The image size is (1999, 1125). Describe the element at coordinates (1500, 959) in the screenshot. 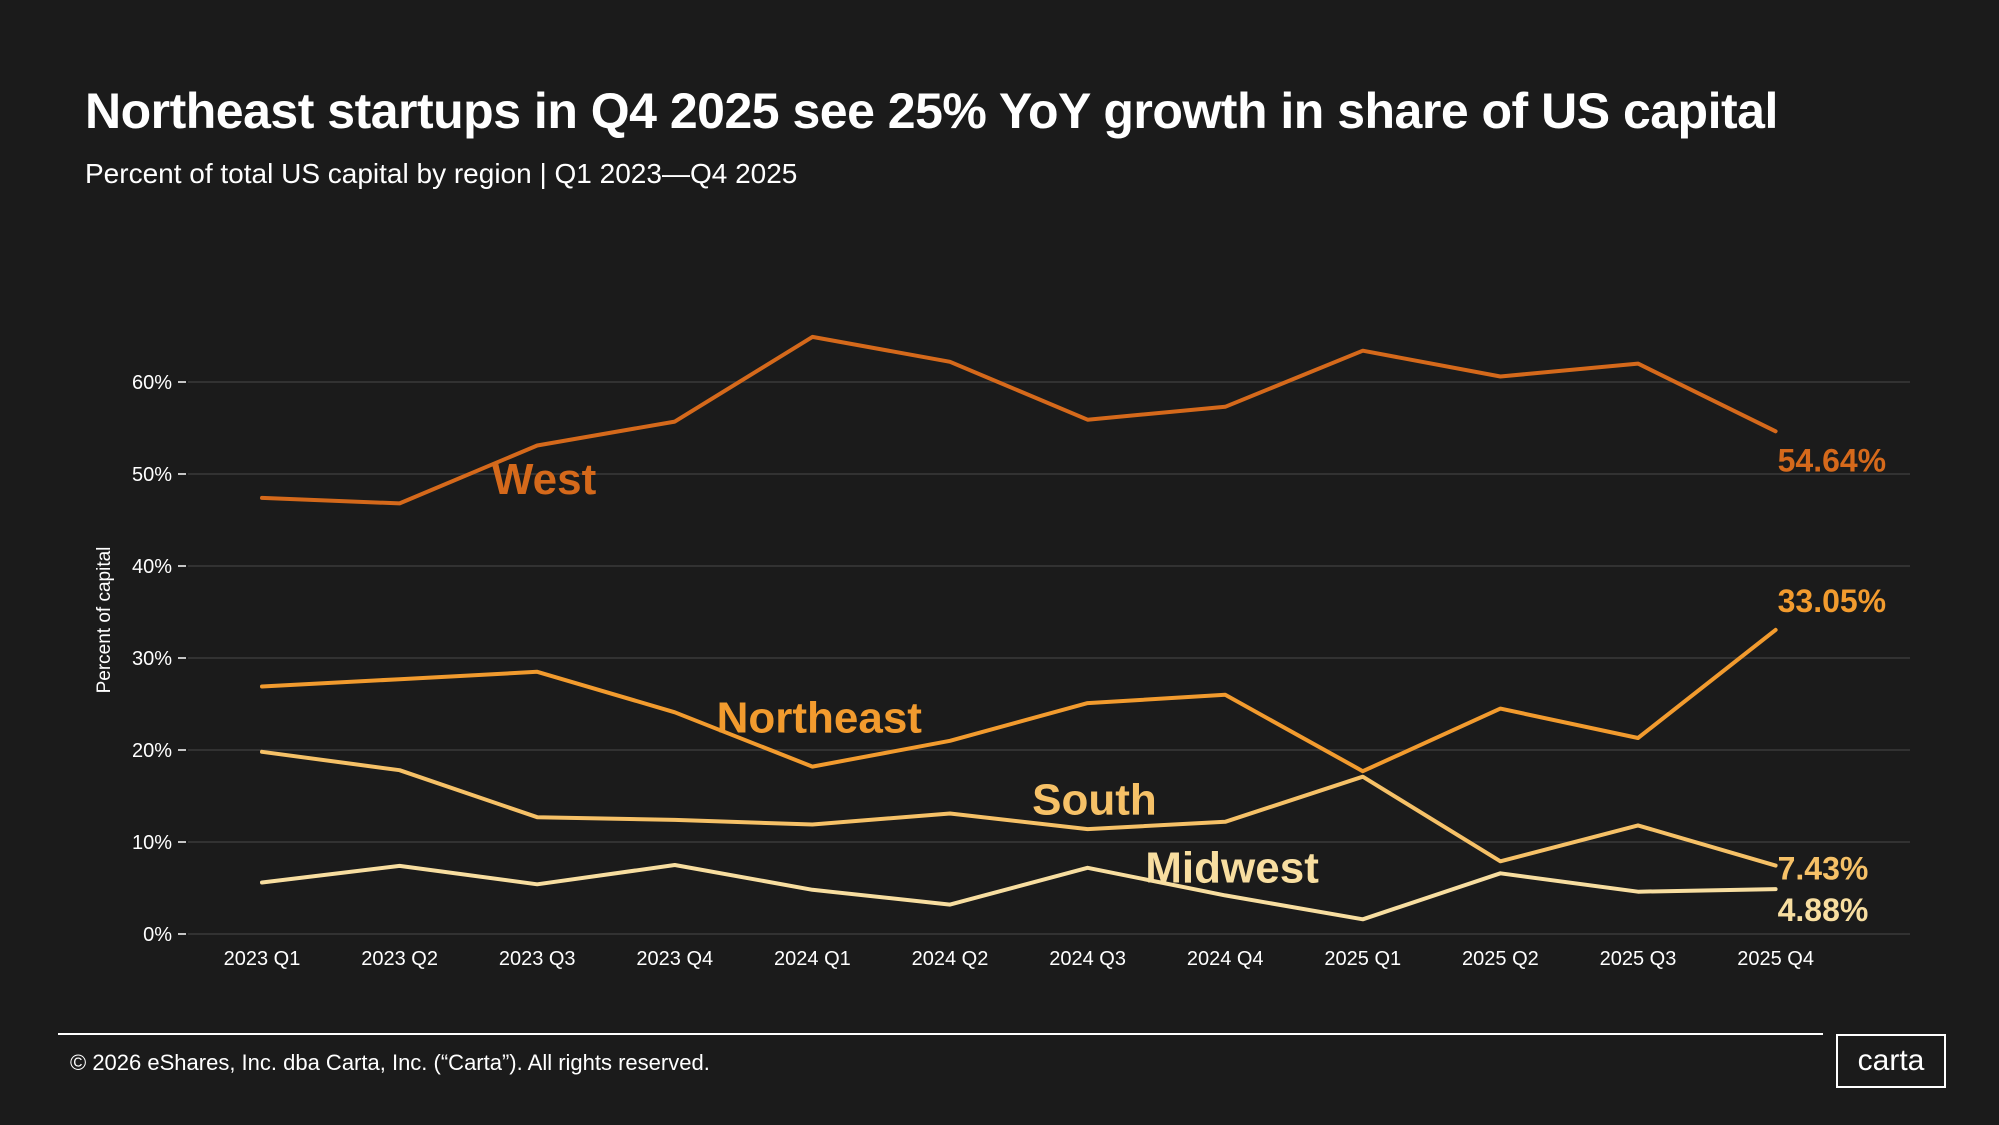

I see `x-tick-label: 2025 Q2` at that location.